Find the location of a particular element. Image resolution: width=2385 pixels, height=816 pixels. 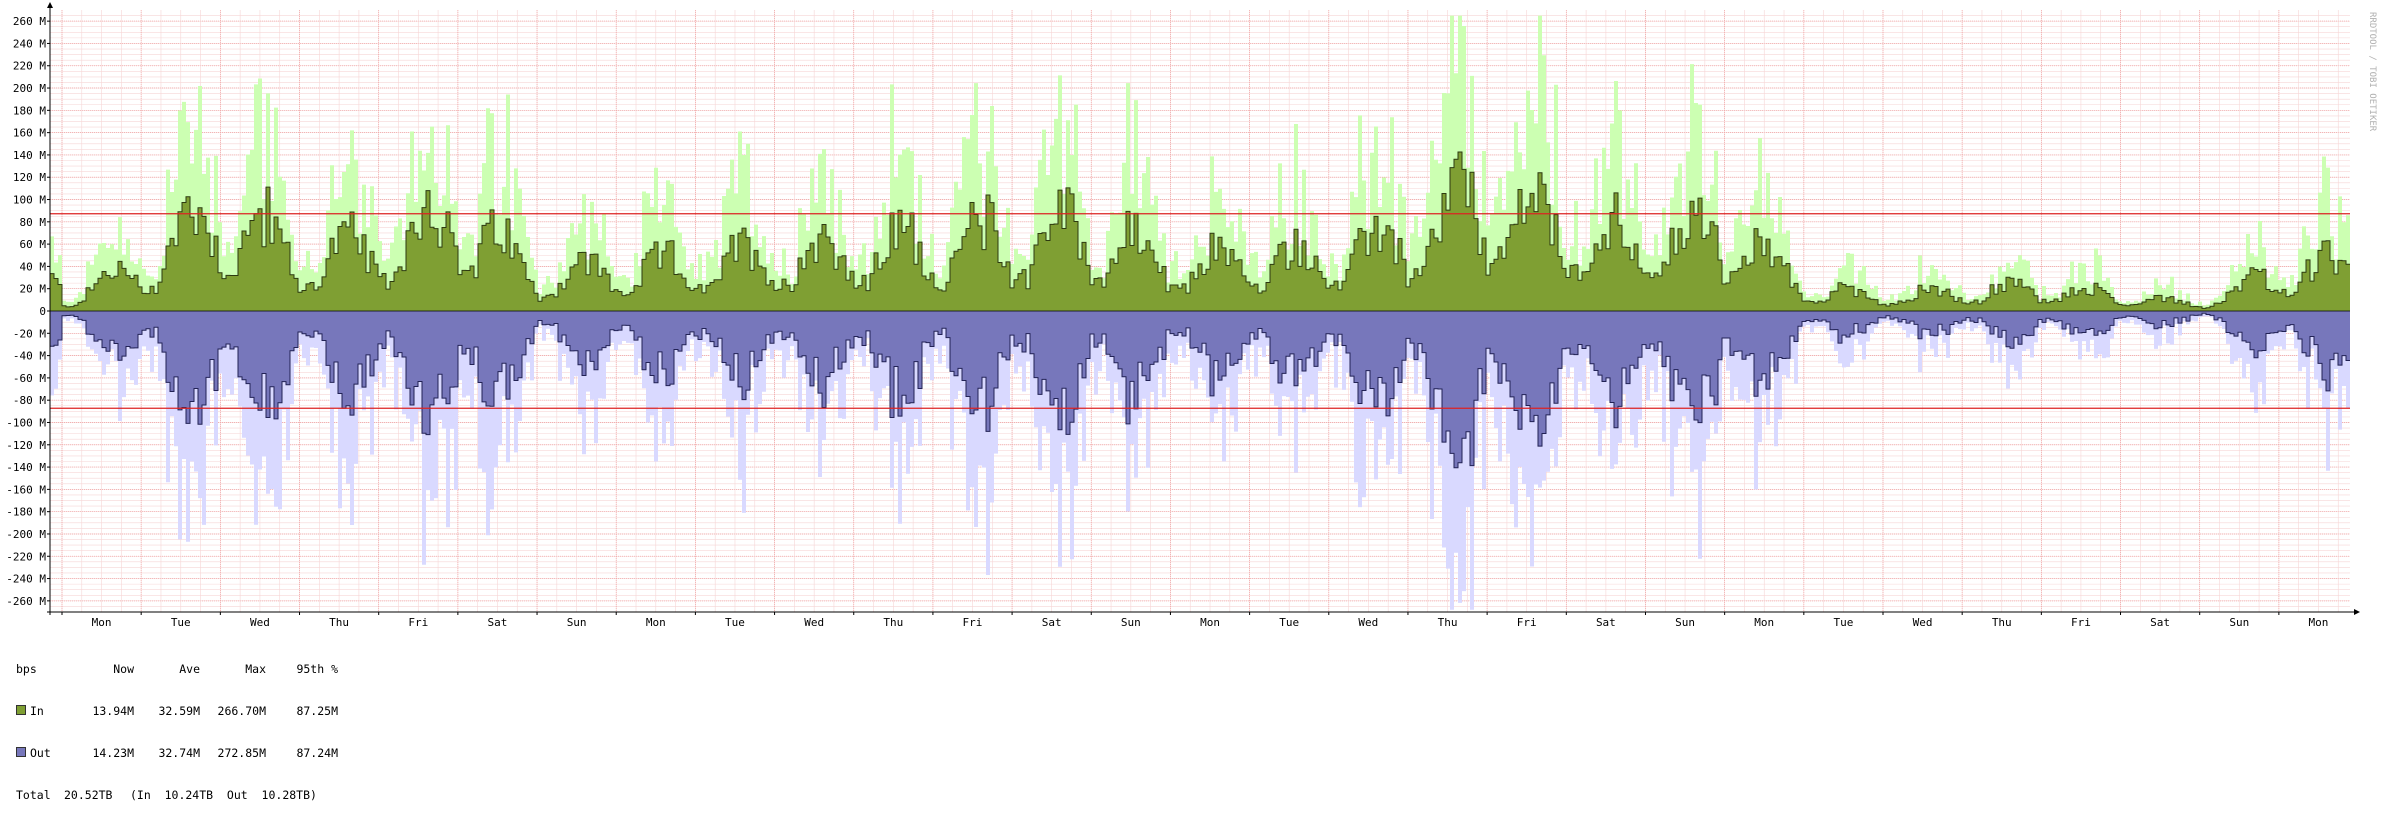

y-tick-label: -20 M is located at coordinates (29, 333).